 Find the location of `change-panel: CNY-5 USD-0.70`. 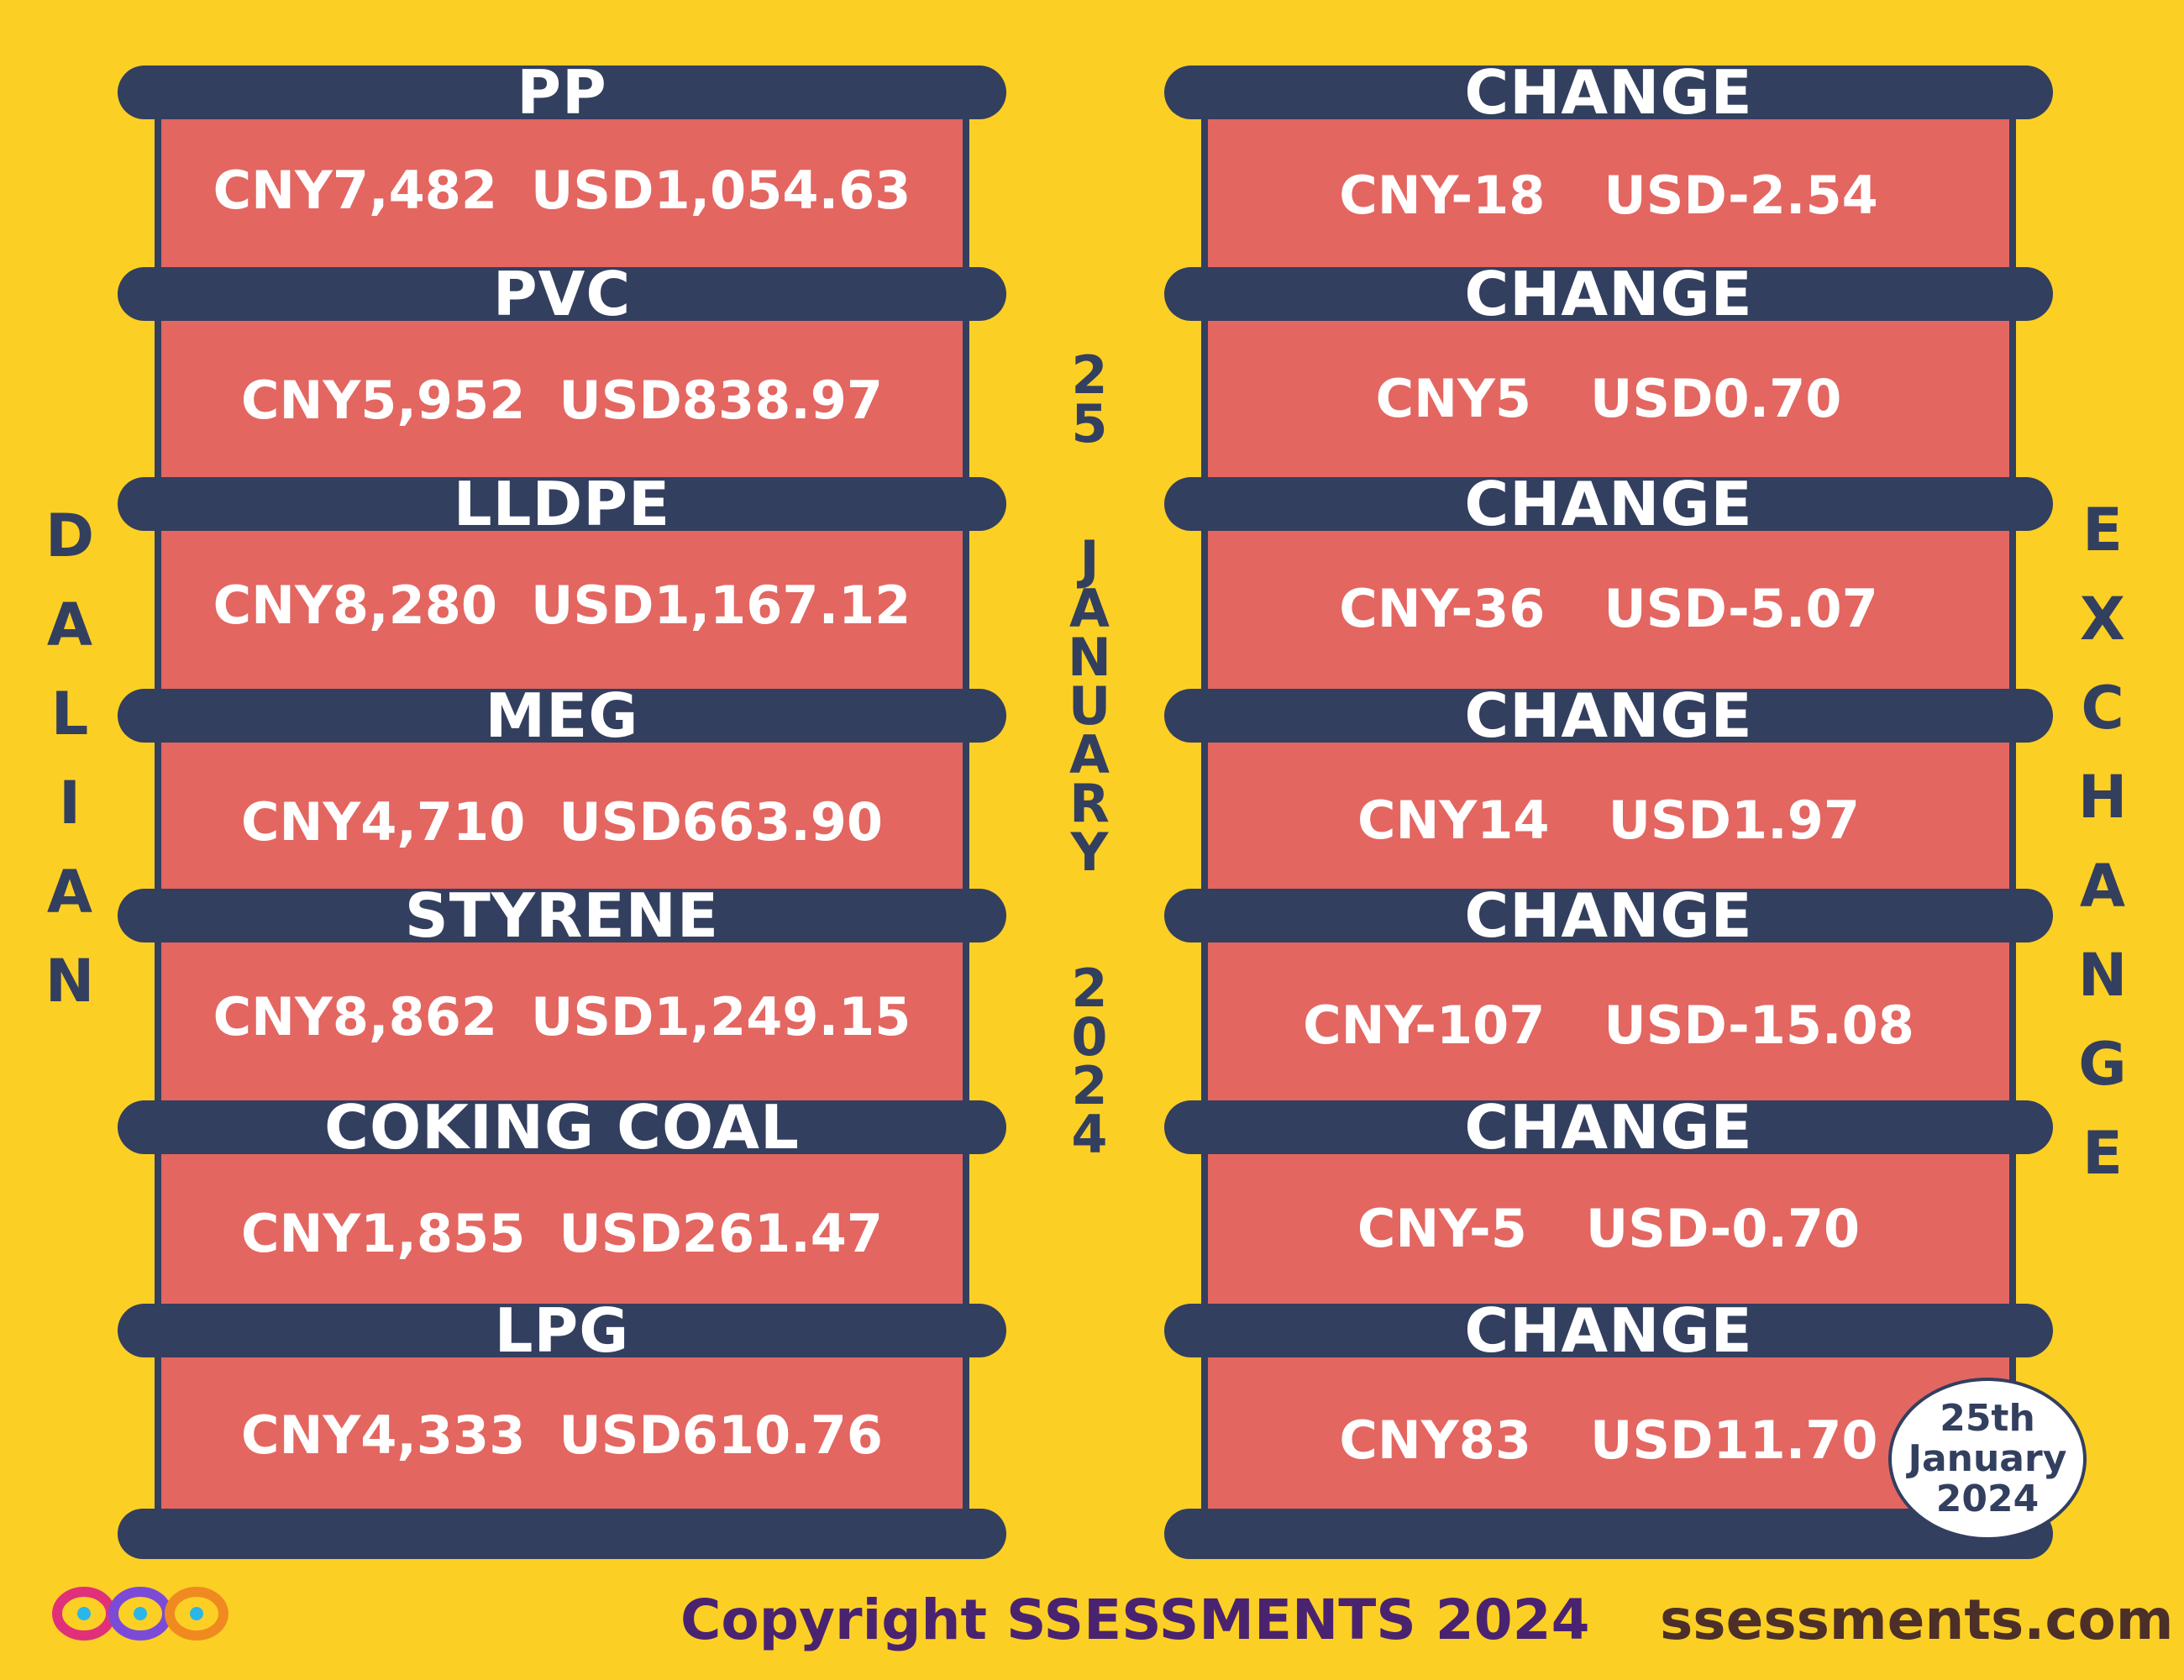

change-panel: CNY-5 USD-0.70 is located at coordinates (1608, 1229).